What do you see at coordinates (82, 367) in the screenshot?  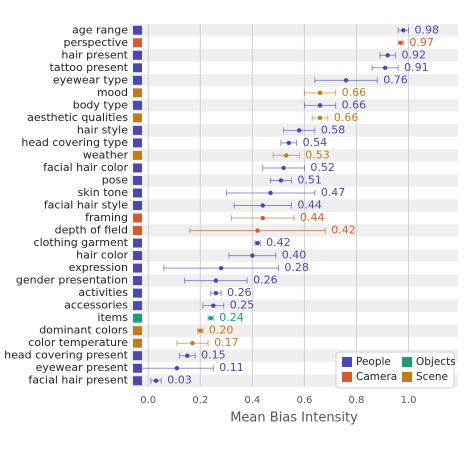 I see `category-label: eyewear present` at bounding box center [82, 367].